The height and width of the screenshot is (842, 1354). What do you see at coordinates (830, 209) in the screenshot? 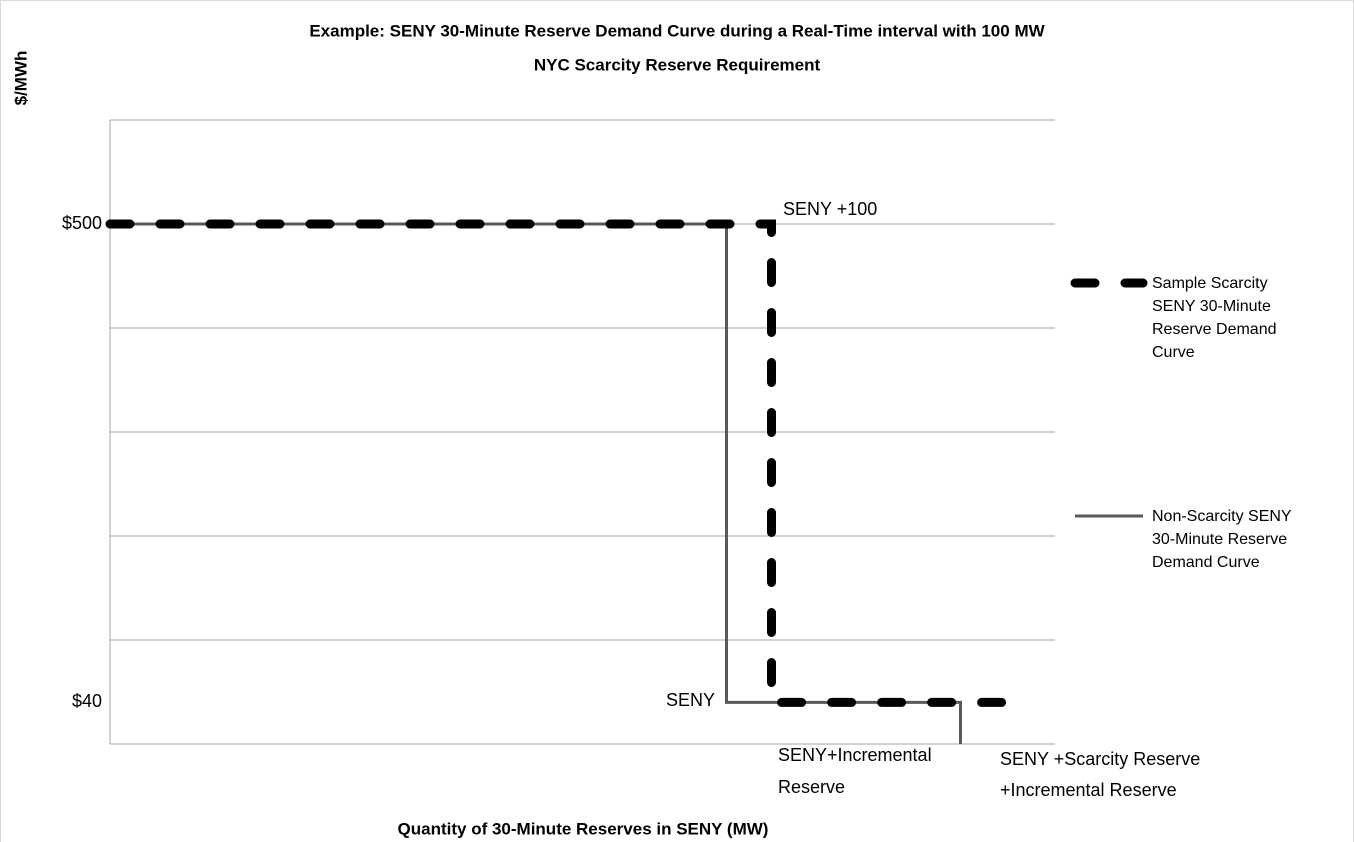
I see `annotation: SENY +100` at bounding box center [830, 209].